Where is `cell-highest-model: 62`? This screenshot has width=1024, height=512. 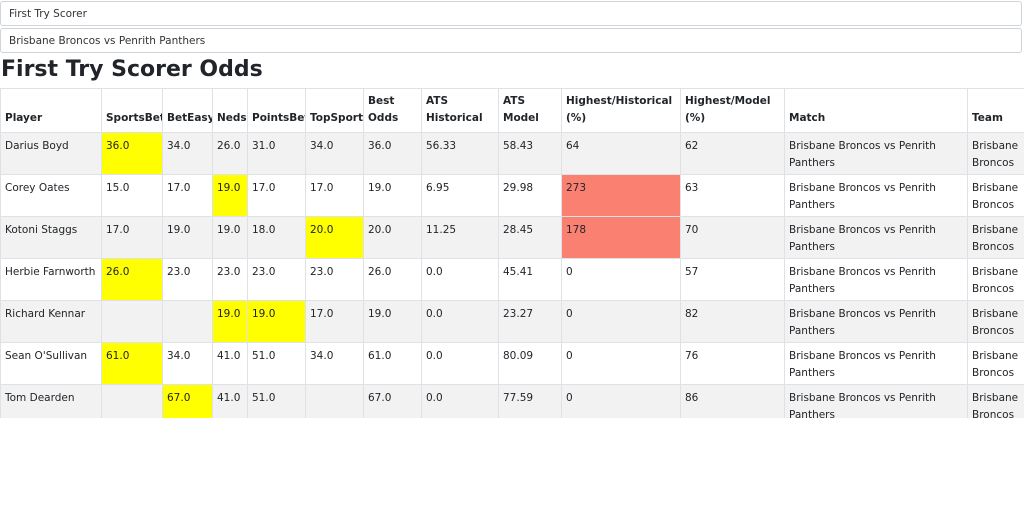 cell-highest-model: 62 is located at coordinates (732, 153).